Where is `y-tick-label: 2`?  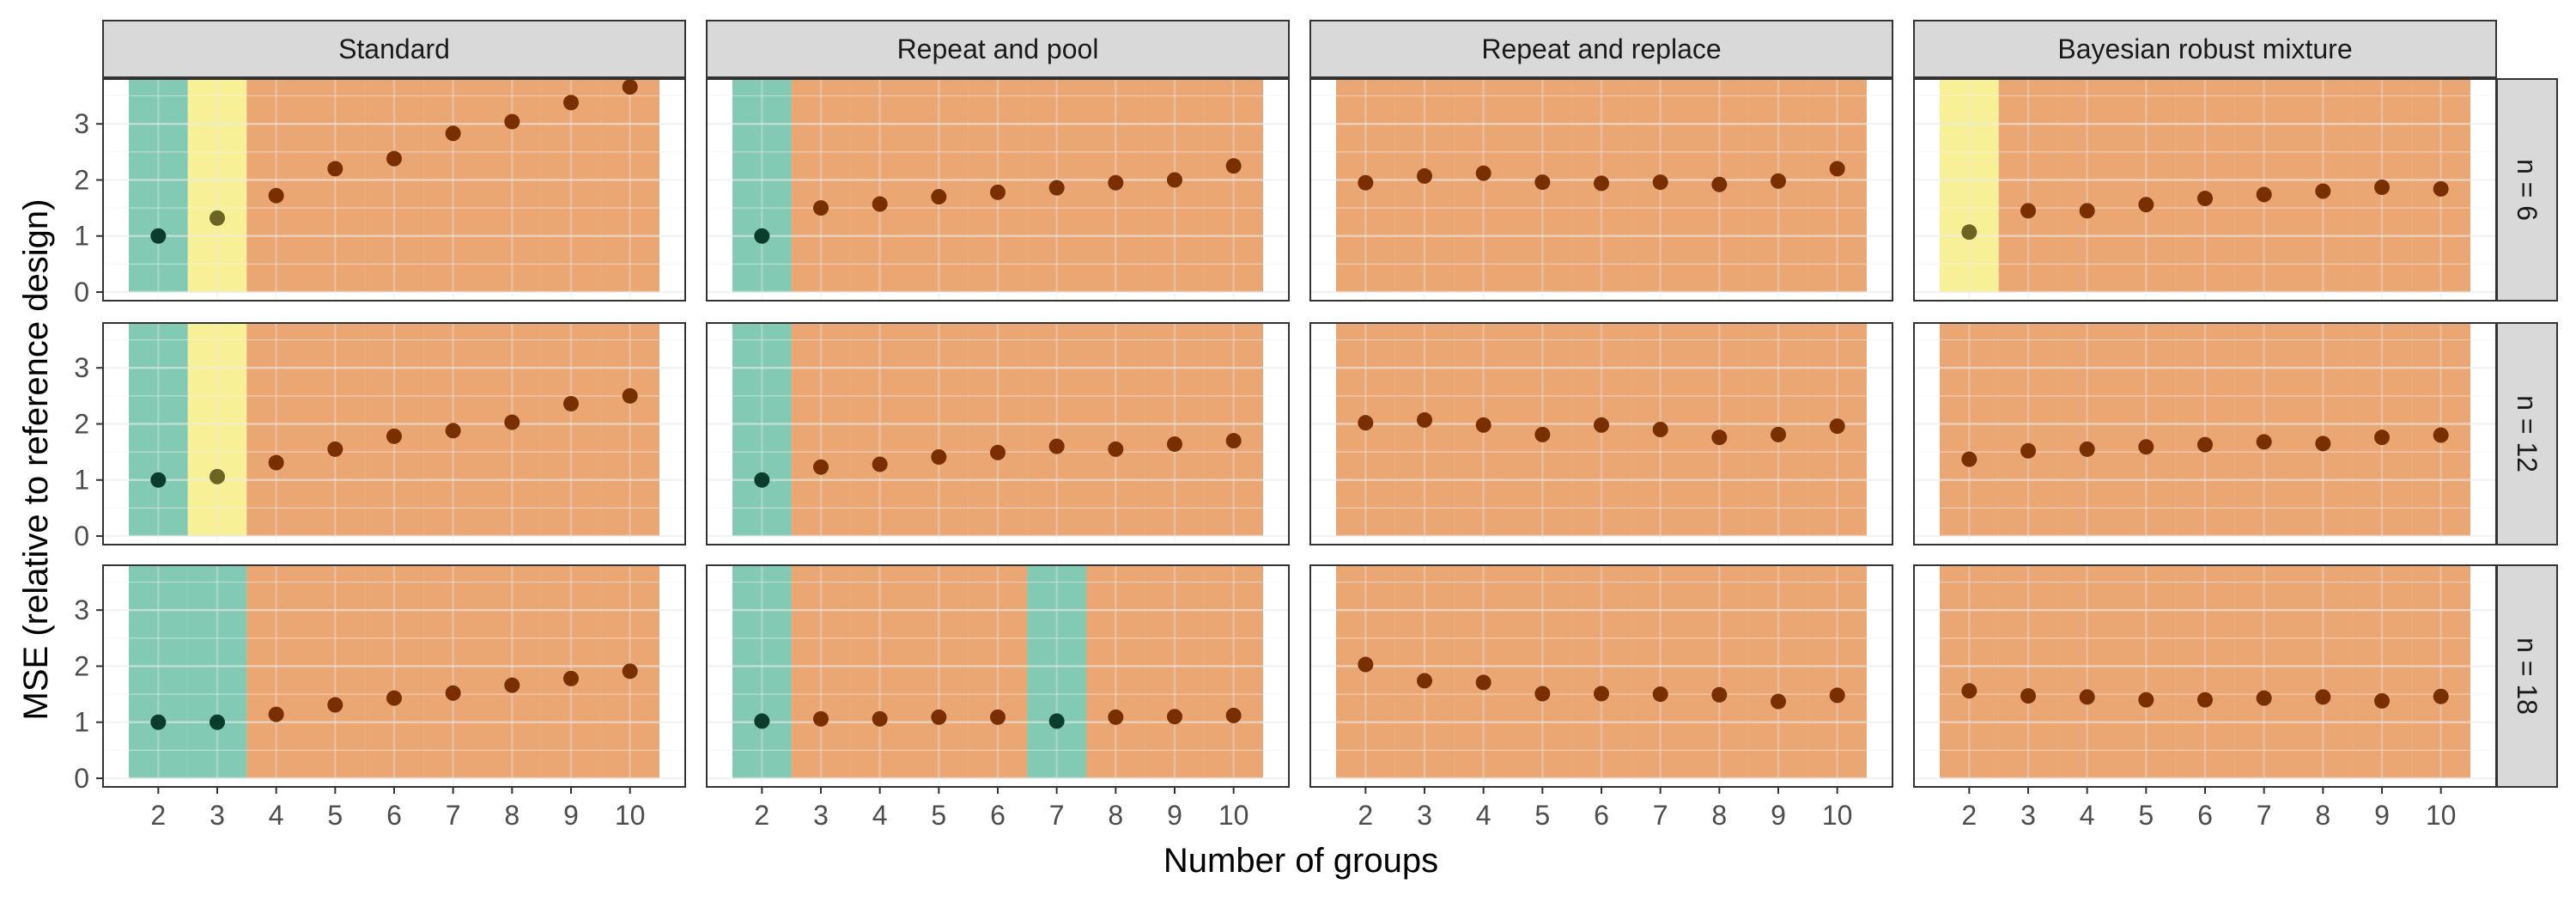 y-tick-label: 2 is located at coordinates (82, 665).